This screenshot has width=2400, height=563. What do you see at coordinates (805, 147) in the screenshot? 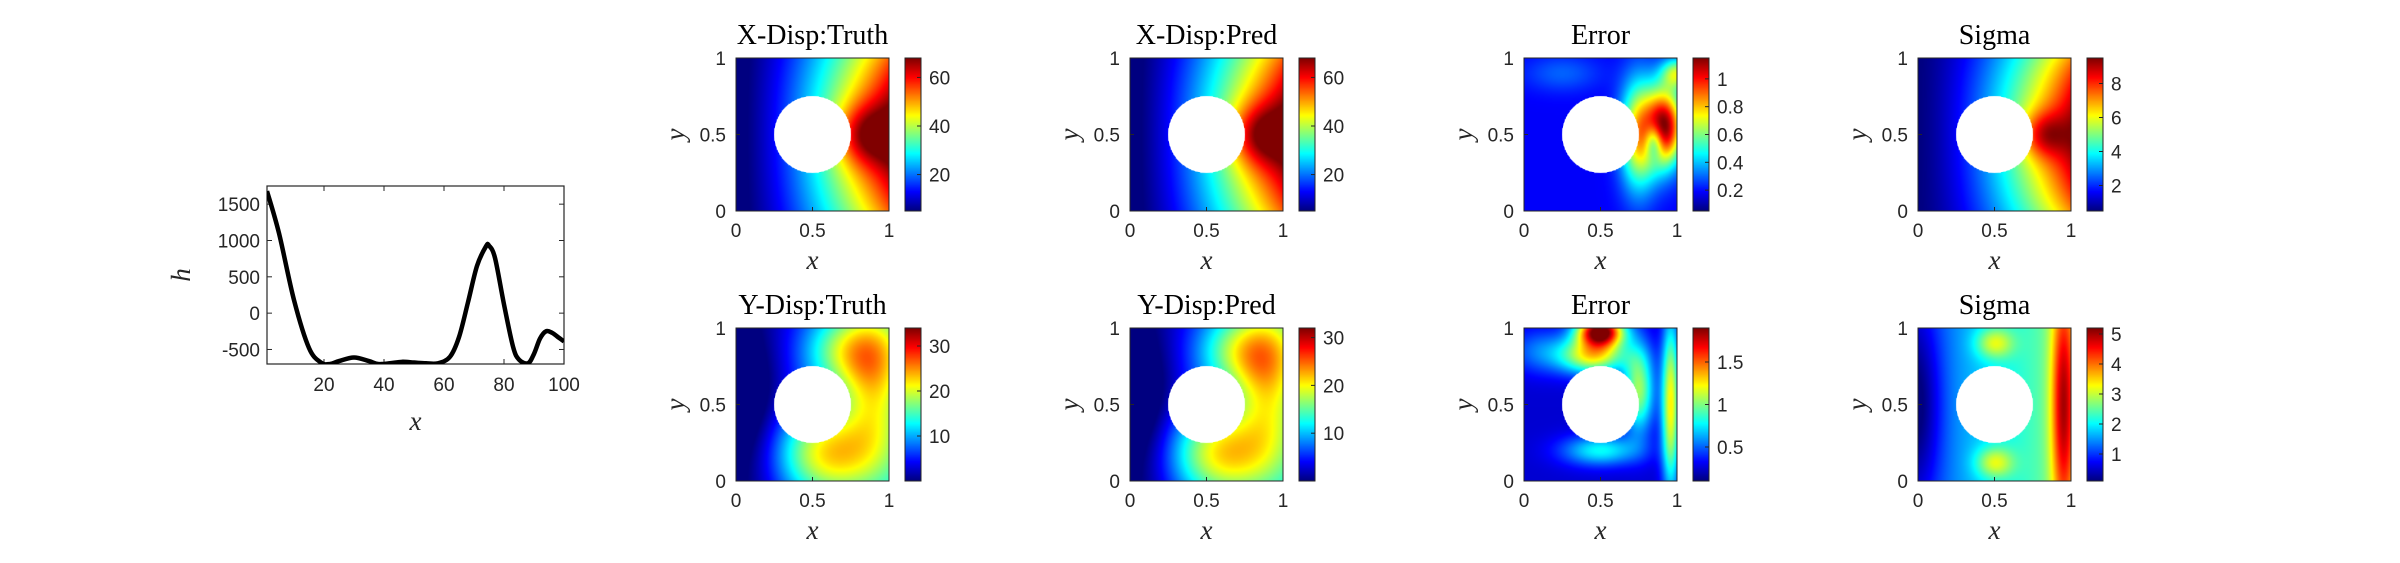
I see `heatmap-panel-1: X-Disp:Truth 0 0.5 1 0 0.5 1 x y 20 40 60` at bounding box center [805, 147].